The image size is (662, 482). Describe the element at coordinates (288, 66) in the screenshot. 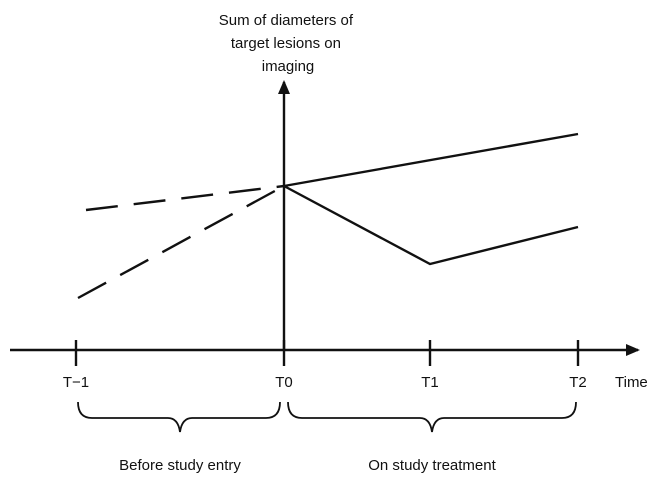

I see `y-axis-label-line-3: imaging` at that location.